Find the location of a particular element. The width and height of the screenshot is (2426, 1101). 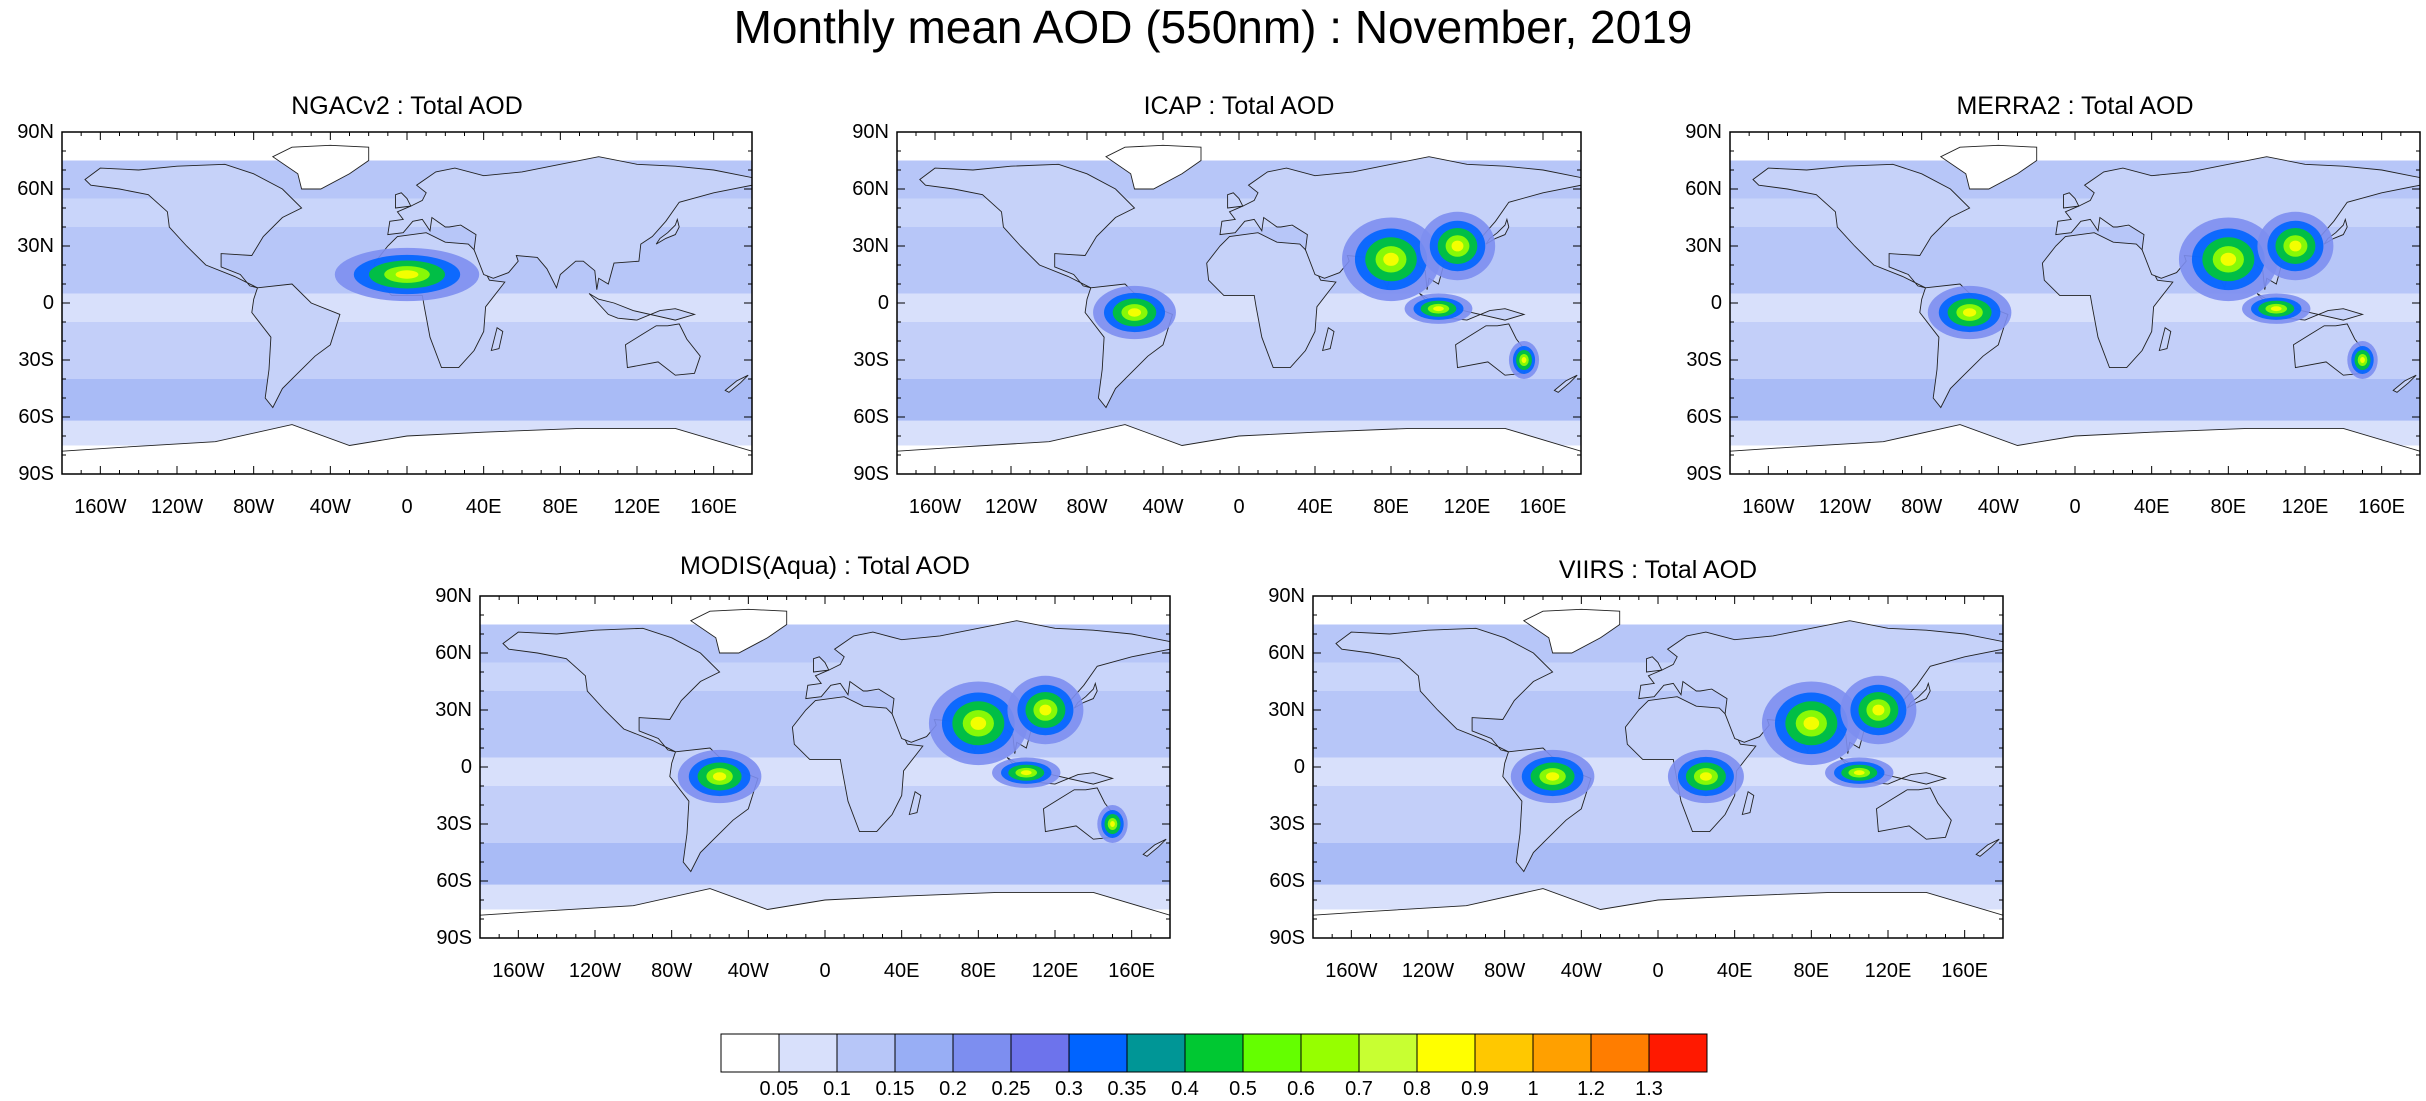

aod-hotspot-s-america is located at coordinates (1969, 312).